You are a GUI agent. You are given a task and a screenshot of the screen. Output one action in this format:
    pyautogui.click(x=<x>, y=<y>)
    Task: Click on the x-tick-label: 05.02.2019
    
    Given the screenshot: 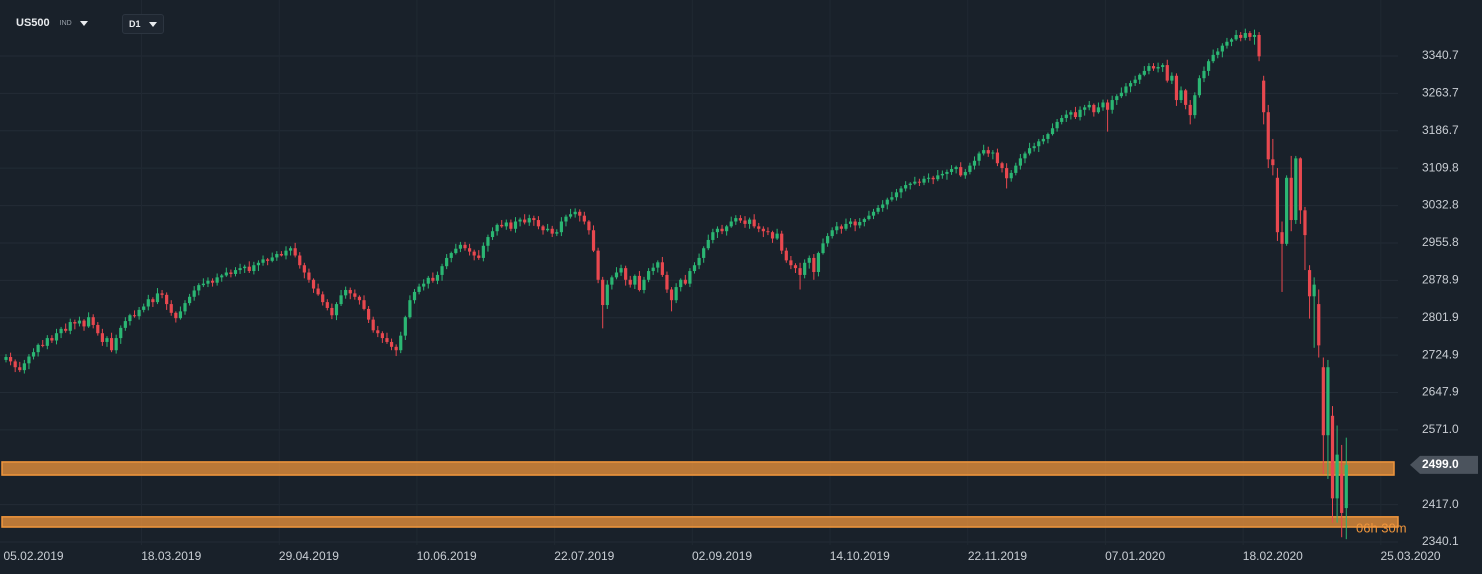 What is the action you would take?
    pyautogui.click(x=34, y=556)
    